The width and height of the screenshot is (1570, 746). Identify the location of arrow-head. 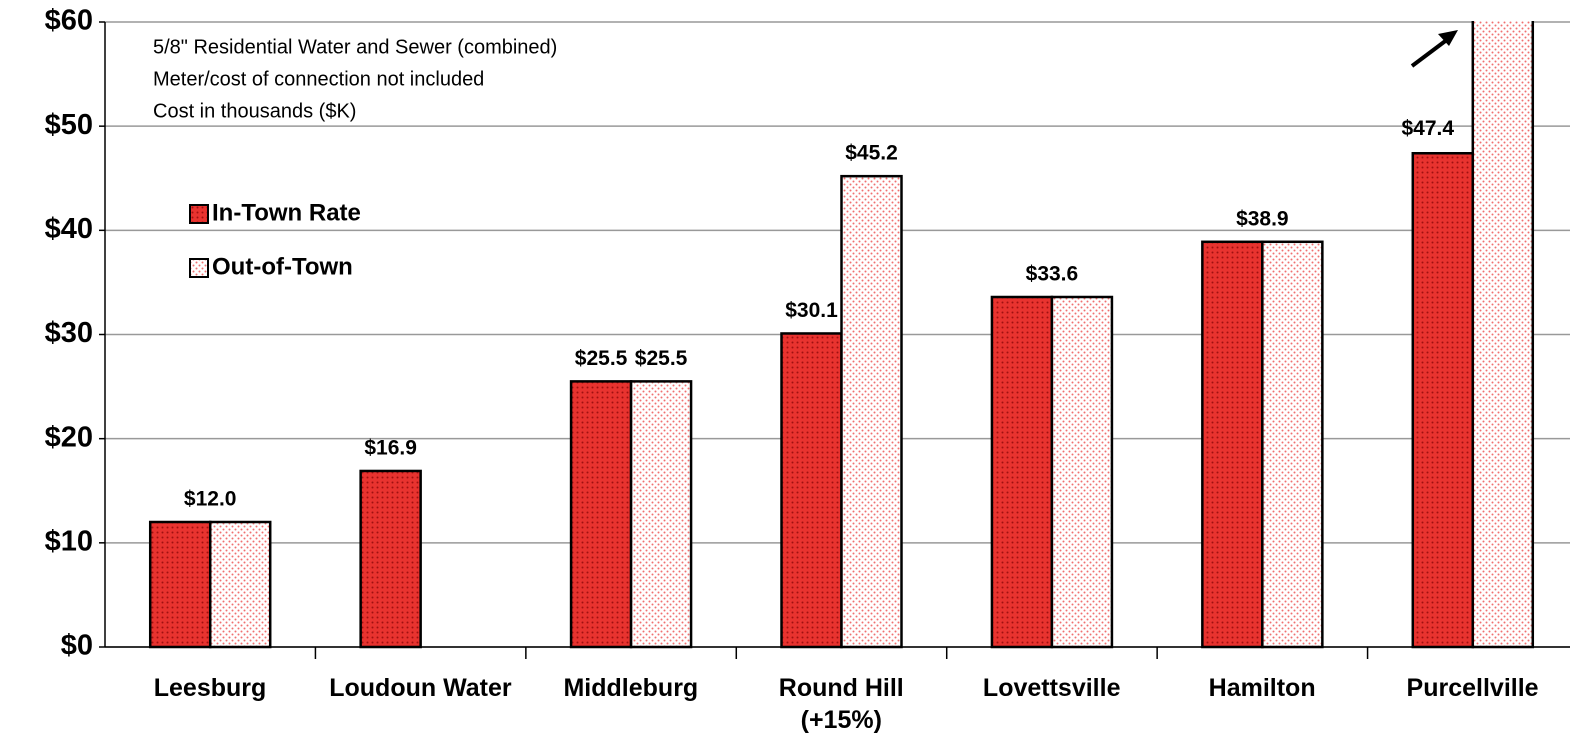
(1448, 38).